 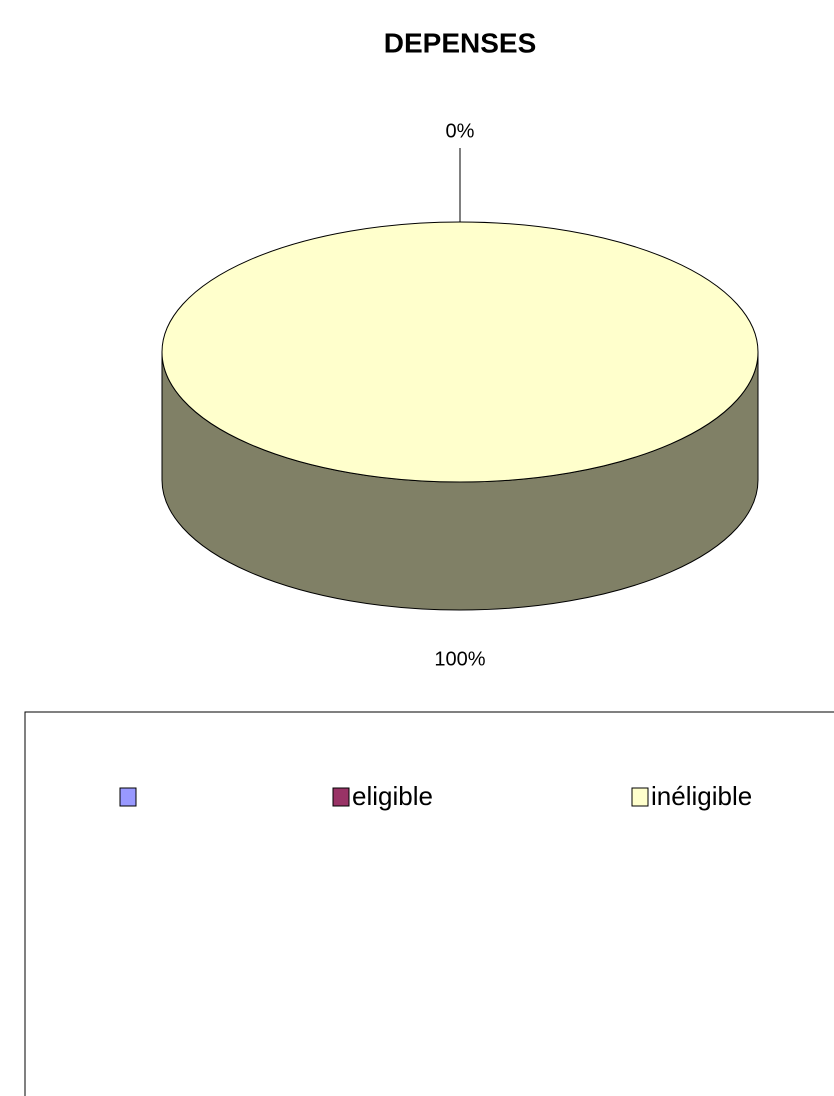 I want to click on chart-title: DEPENSES, so click(x=460, y=42).